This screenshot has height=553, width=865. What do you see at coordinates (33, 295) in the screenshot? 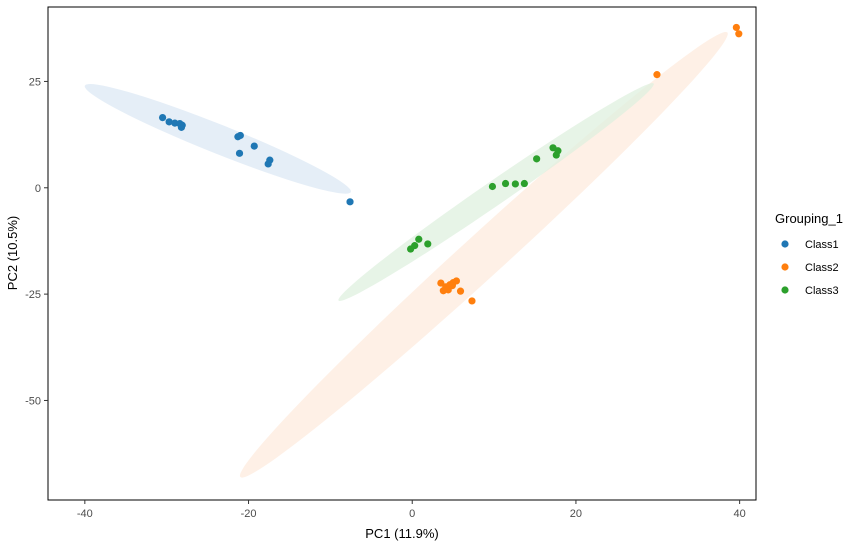
I see `y-tick-label: -25` at bounding box center [33, 295].